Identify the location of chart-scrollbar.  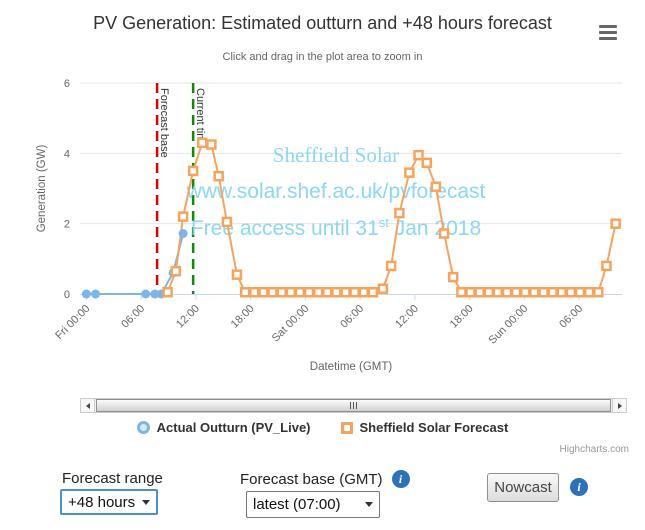
(353, 405).